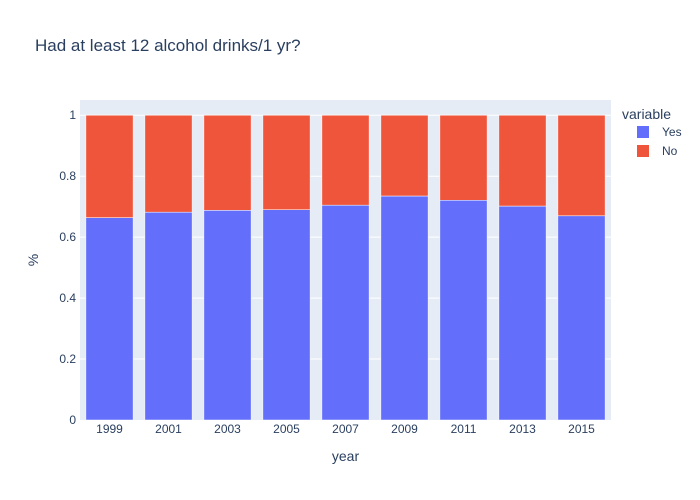  I want to click on legend-swatch-no, so click(643, 151).